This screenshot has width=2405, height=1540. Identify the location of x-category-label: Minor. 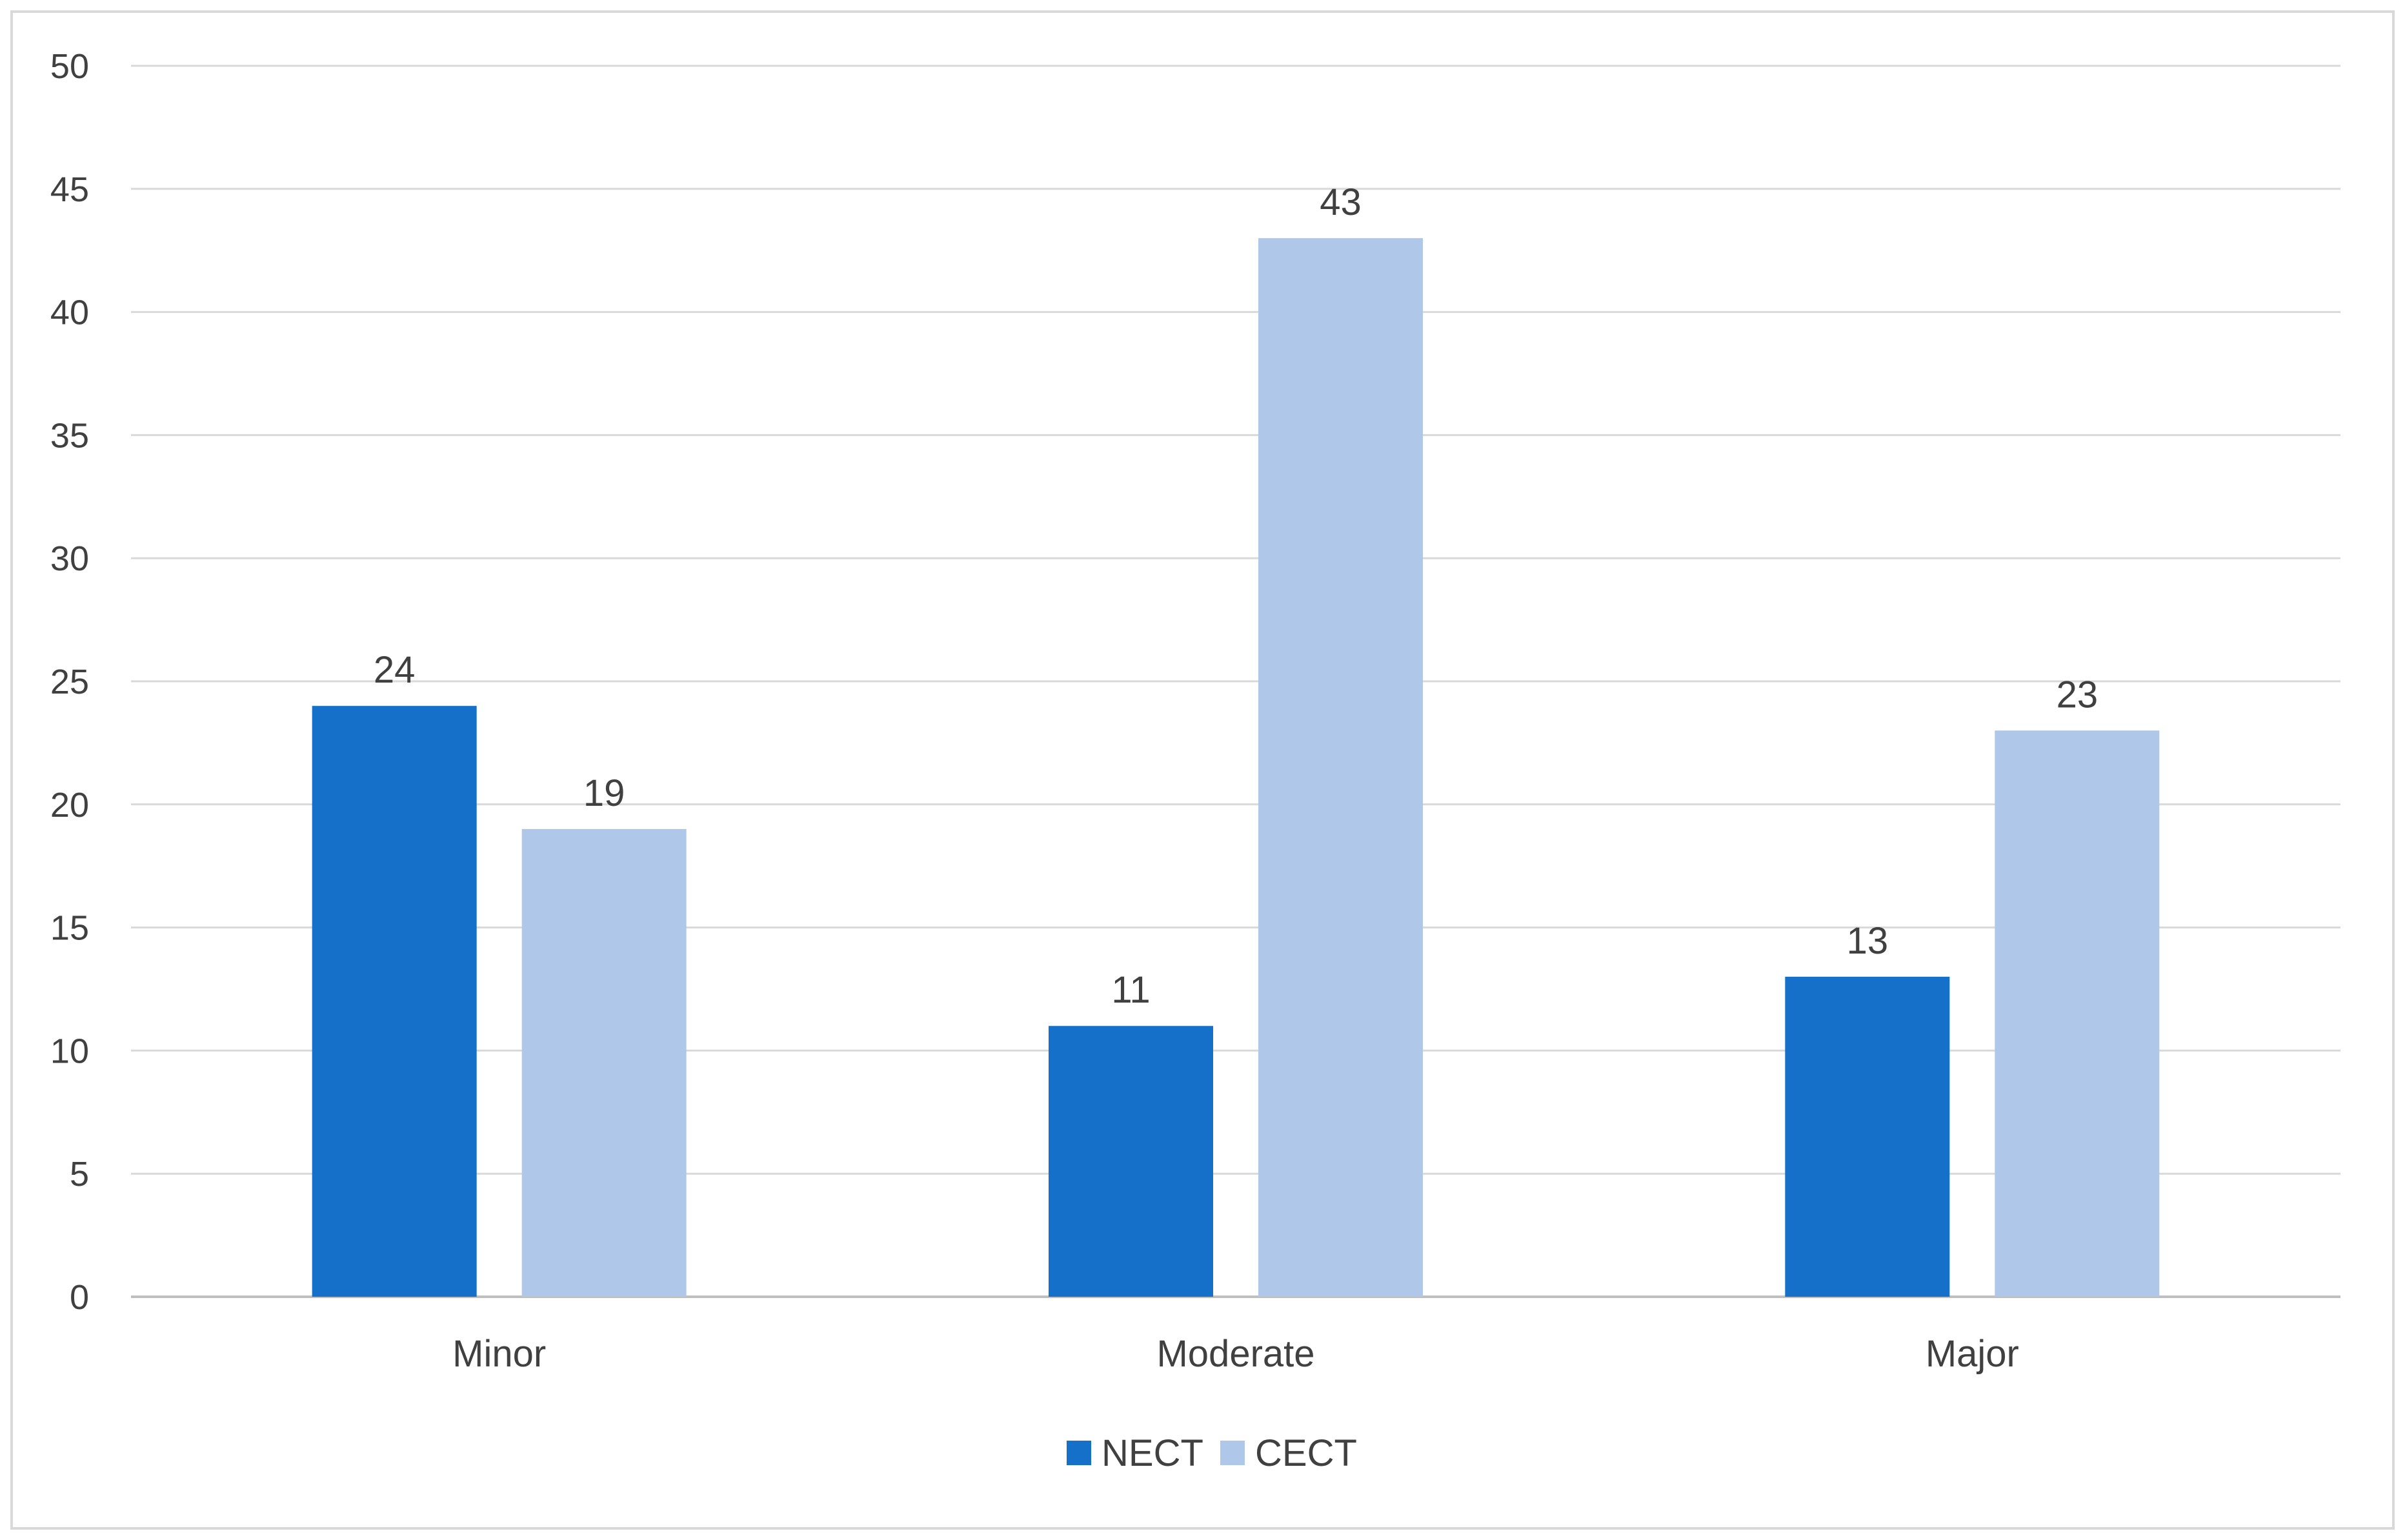
(499, 1354).